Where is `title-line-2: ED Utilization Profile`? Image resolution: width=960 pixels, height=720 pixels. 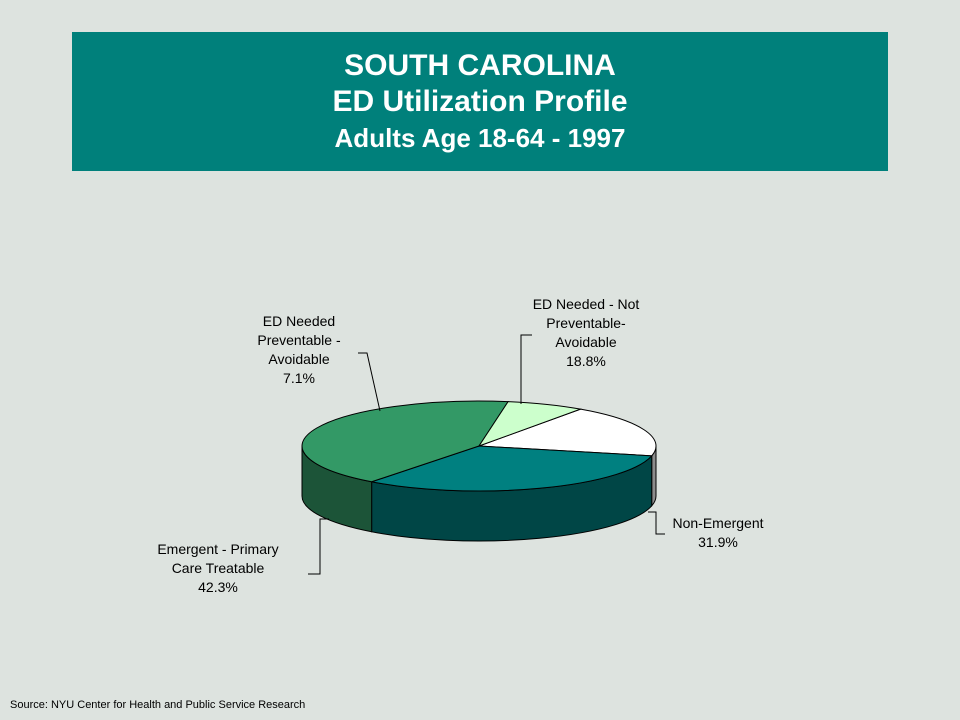
title-line-2: ED Utilization Profile is located at coordinates (480, 101).